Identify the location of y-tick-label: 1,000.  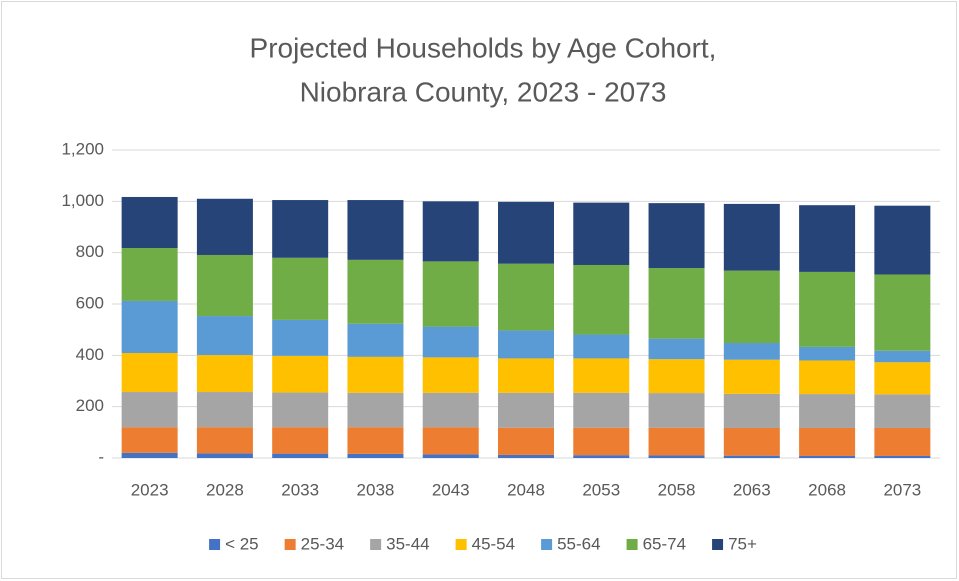
(82, 200).